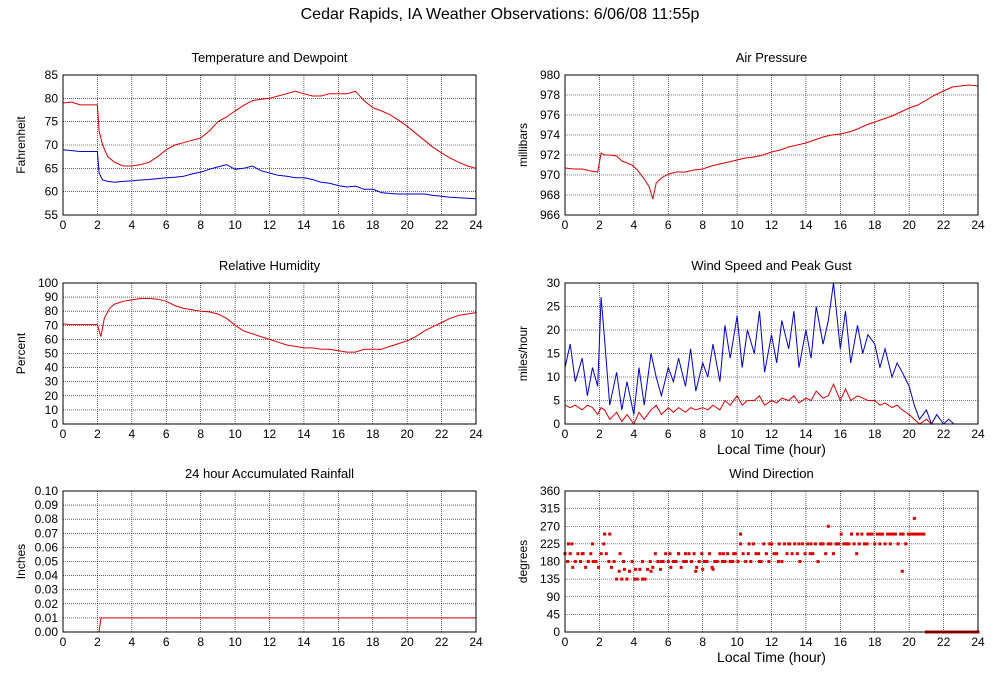  I want to click on temp-y-tick-label: 85, so click(52, 75).